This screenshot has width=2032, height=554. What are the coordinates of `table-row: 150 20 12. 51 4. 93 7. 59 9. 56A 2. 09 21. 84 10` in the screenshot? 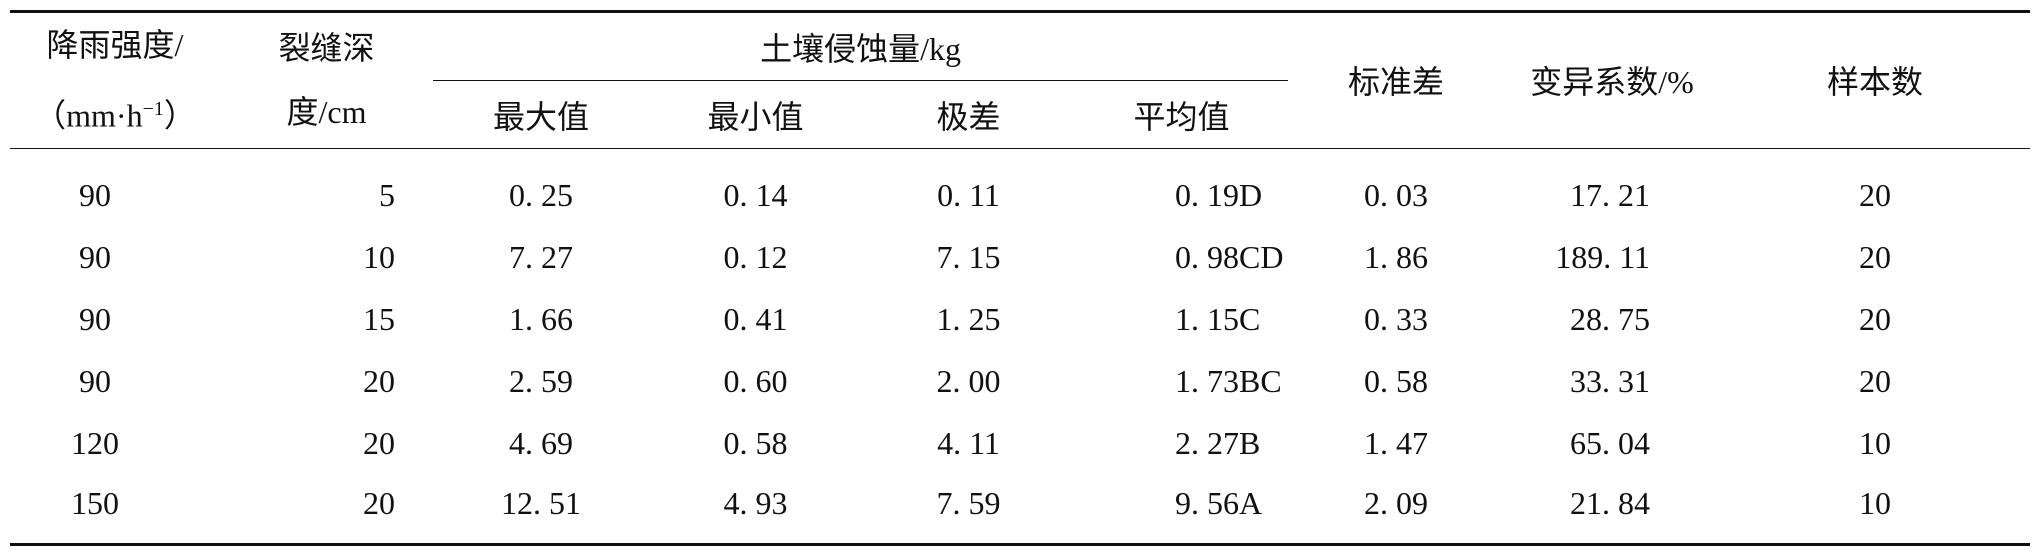 It's located at (1020, 510).